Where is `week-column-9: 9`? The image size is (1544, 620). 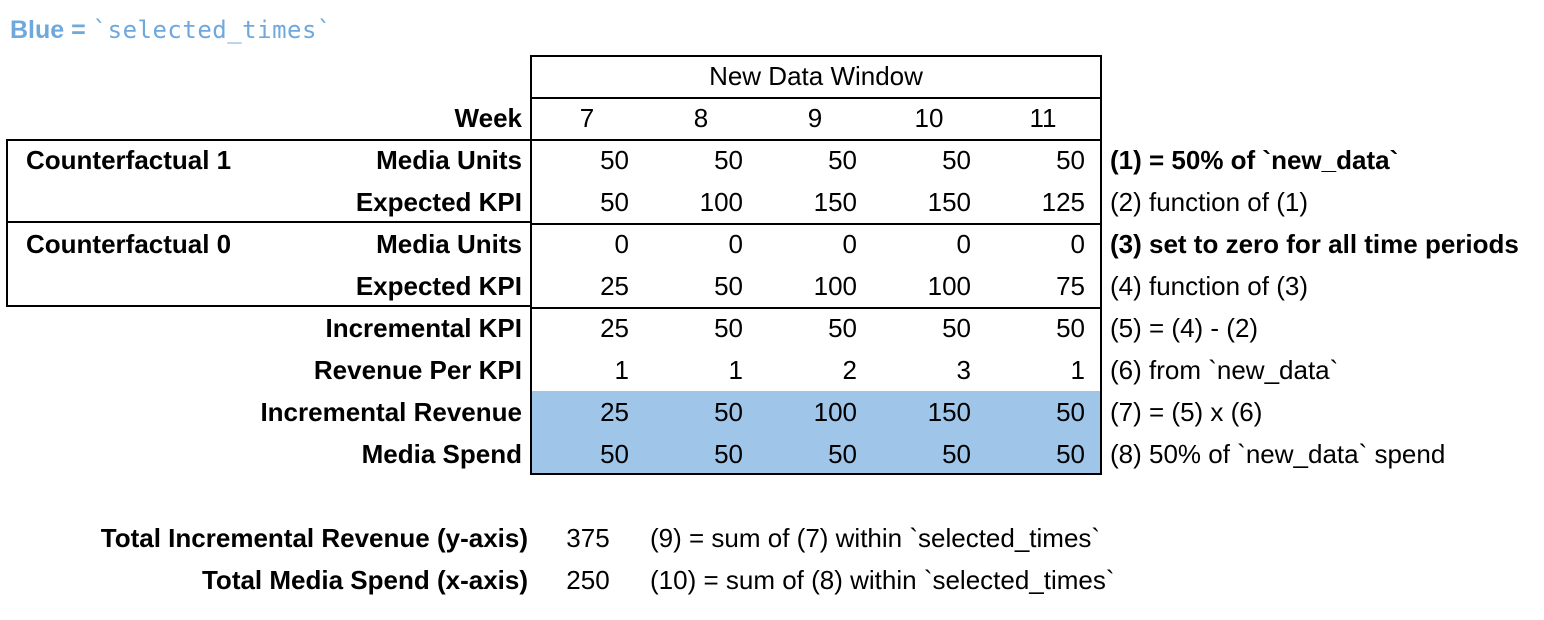 week-column-9: 9 is located at coordinates (815, 118).